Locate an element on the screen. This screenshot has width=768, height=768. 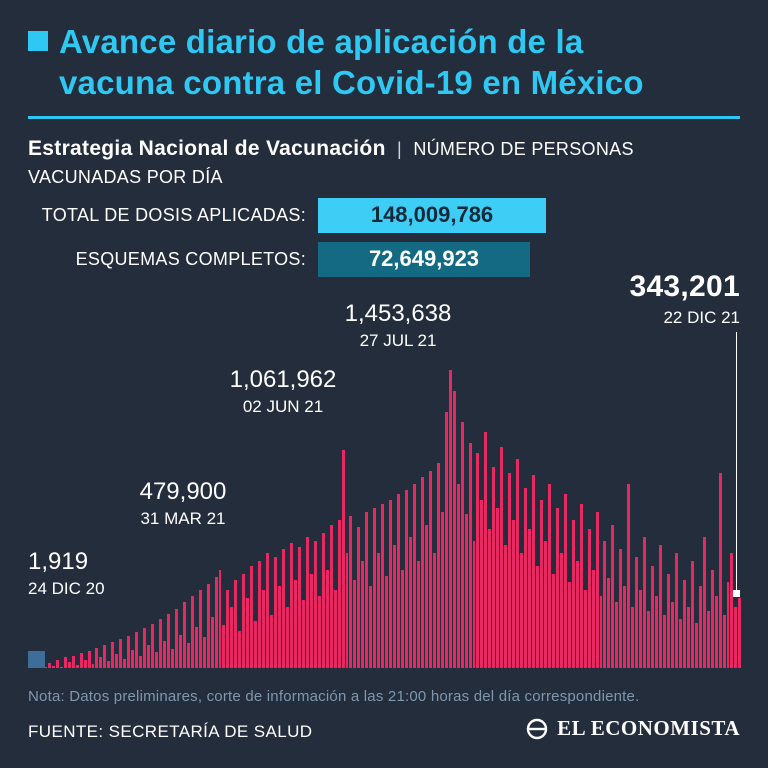
annotation-date: 22 DIC 21 is located at coordinates (701, 317).